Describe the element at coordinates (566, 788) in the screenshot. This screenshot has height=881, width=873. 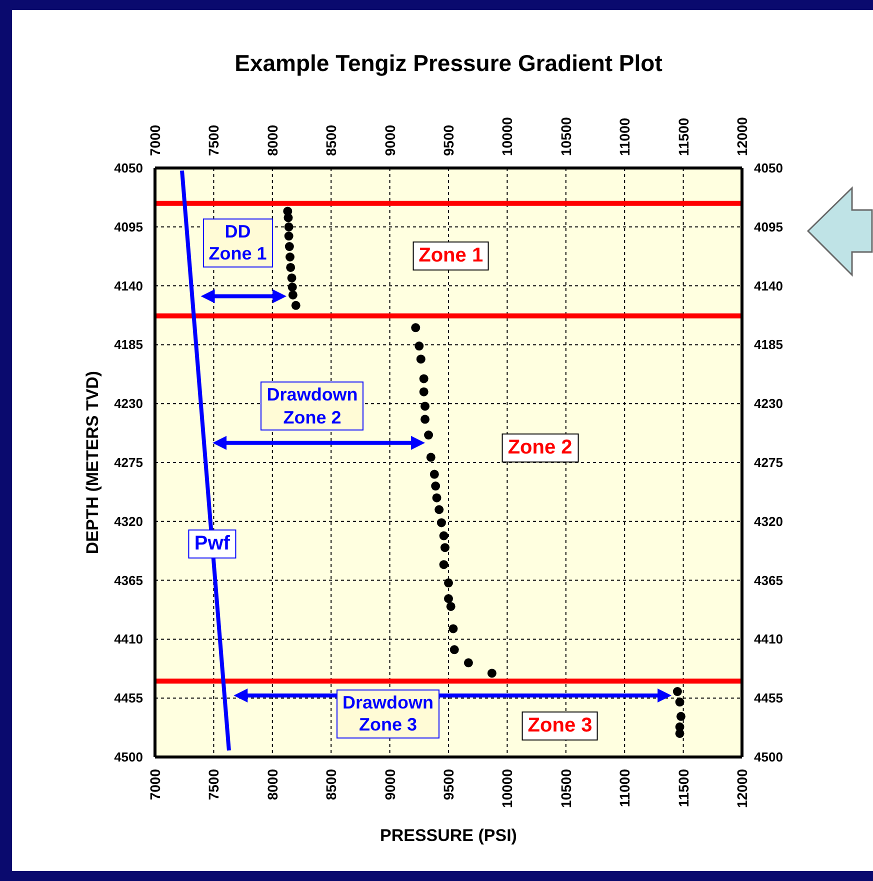
I see `x-tick-label: 10500` at that location.